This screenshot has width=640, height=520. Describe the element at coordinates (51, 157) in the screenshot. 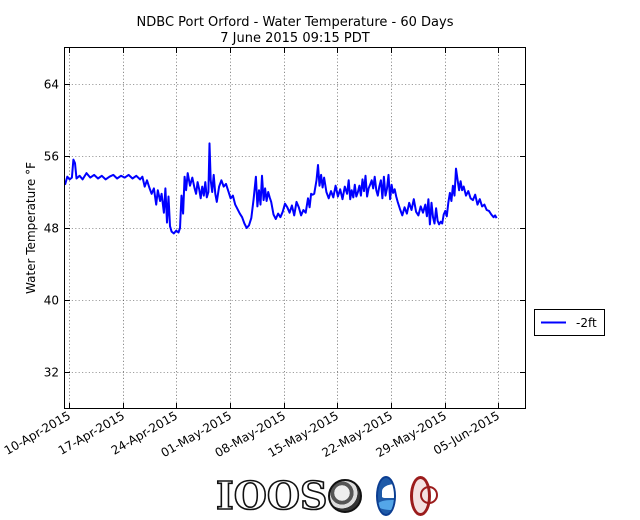

I see `y-tick-label: 56` at that location.